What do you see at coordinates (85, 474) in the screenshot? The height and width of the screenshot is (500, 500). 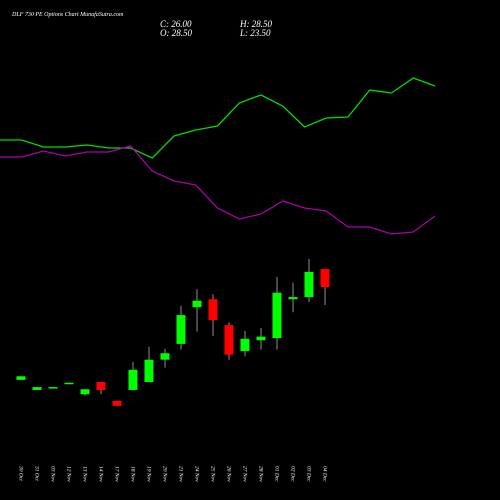 I see `x-tick-label: 13 Nov` at bounding box center [85, 474].